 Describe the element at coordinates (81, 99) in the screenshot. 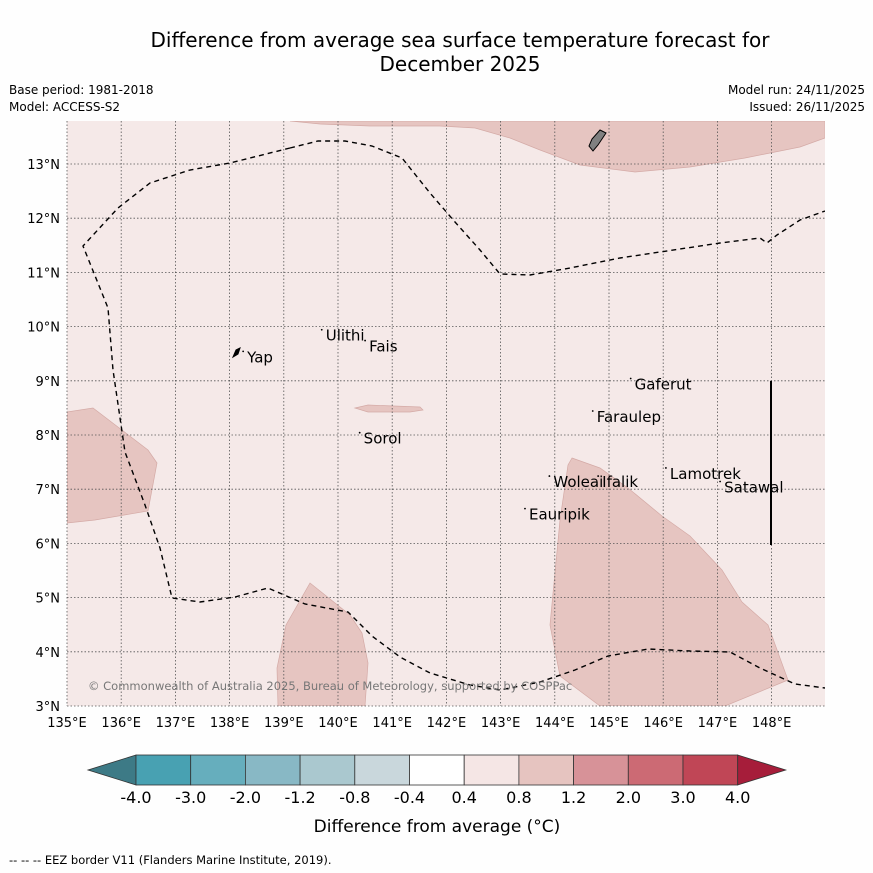

I see `meta-left: Base period: 1981-2018 Model: ACCESS-S2` at that location.